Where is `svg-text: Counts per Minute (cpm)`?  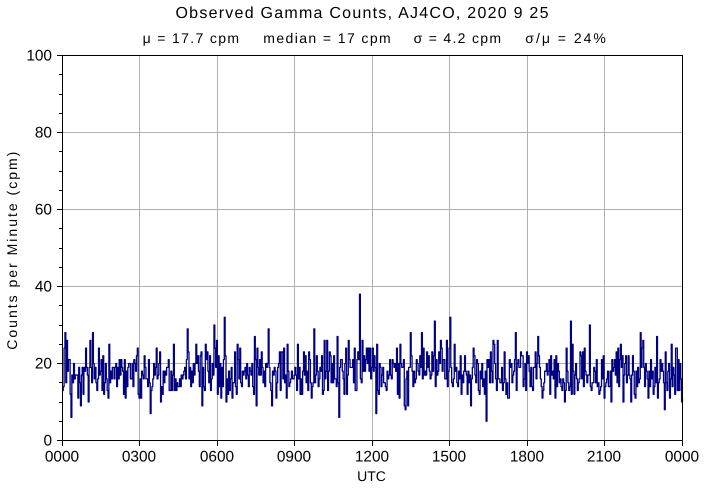 svg-text: Counts per Minute (cpm) is located at coordinates (12, 250).